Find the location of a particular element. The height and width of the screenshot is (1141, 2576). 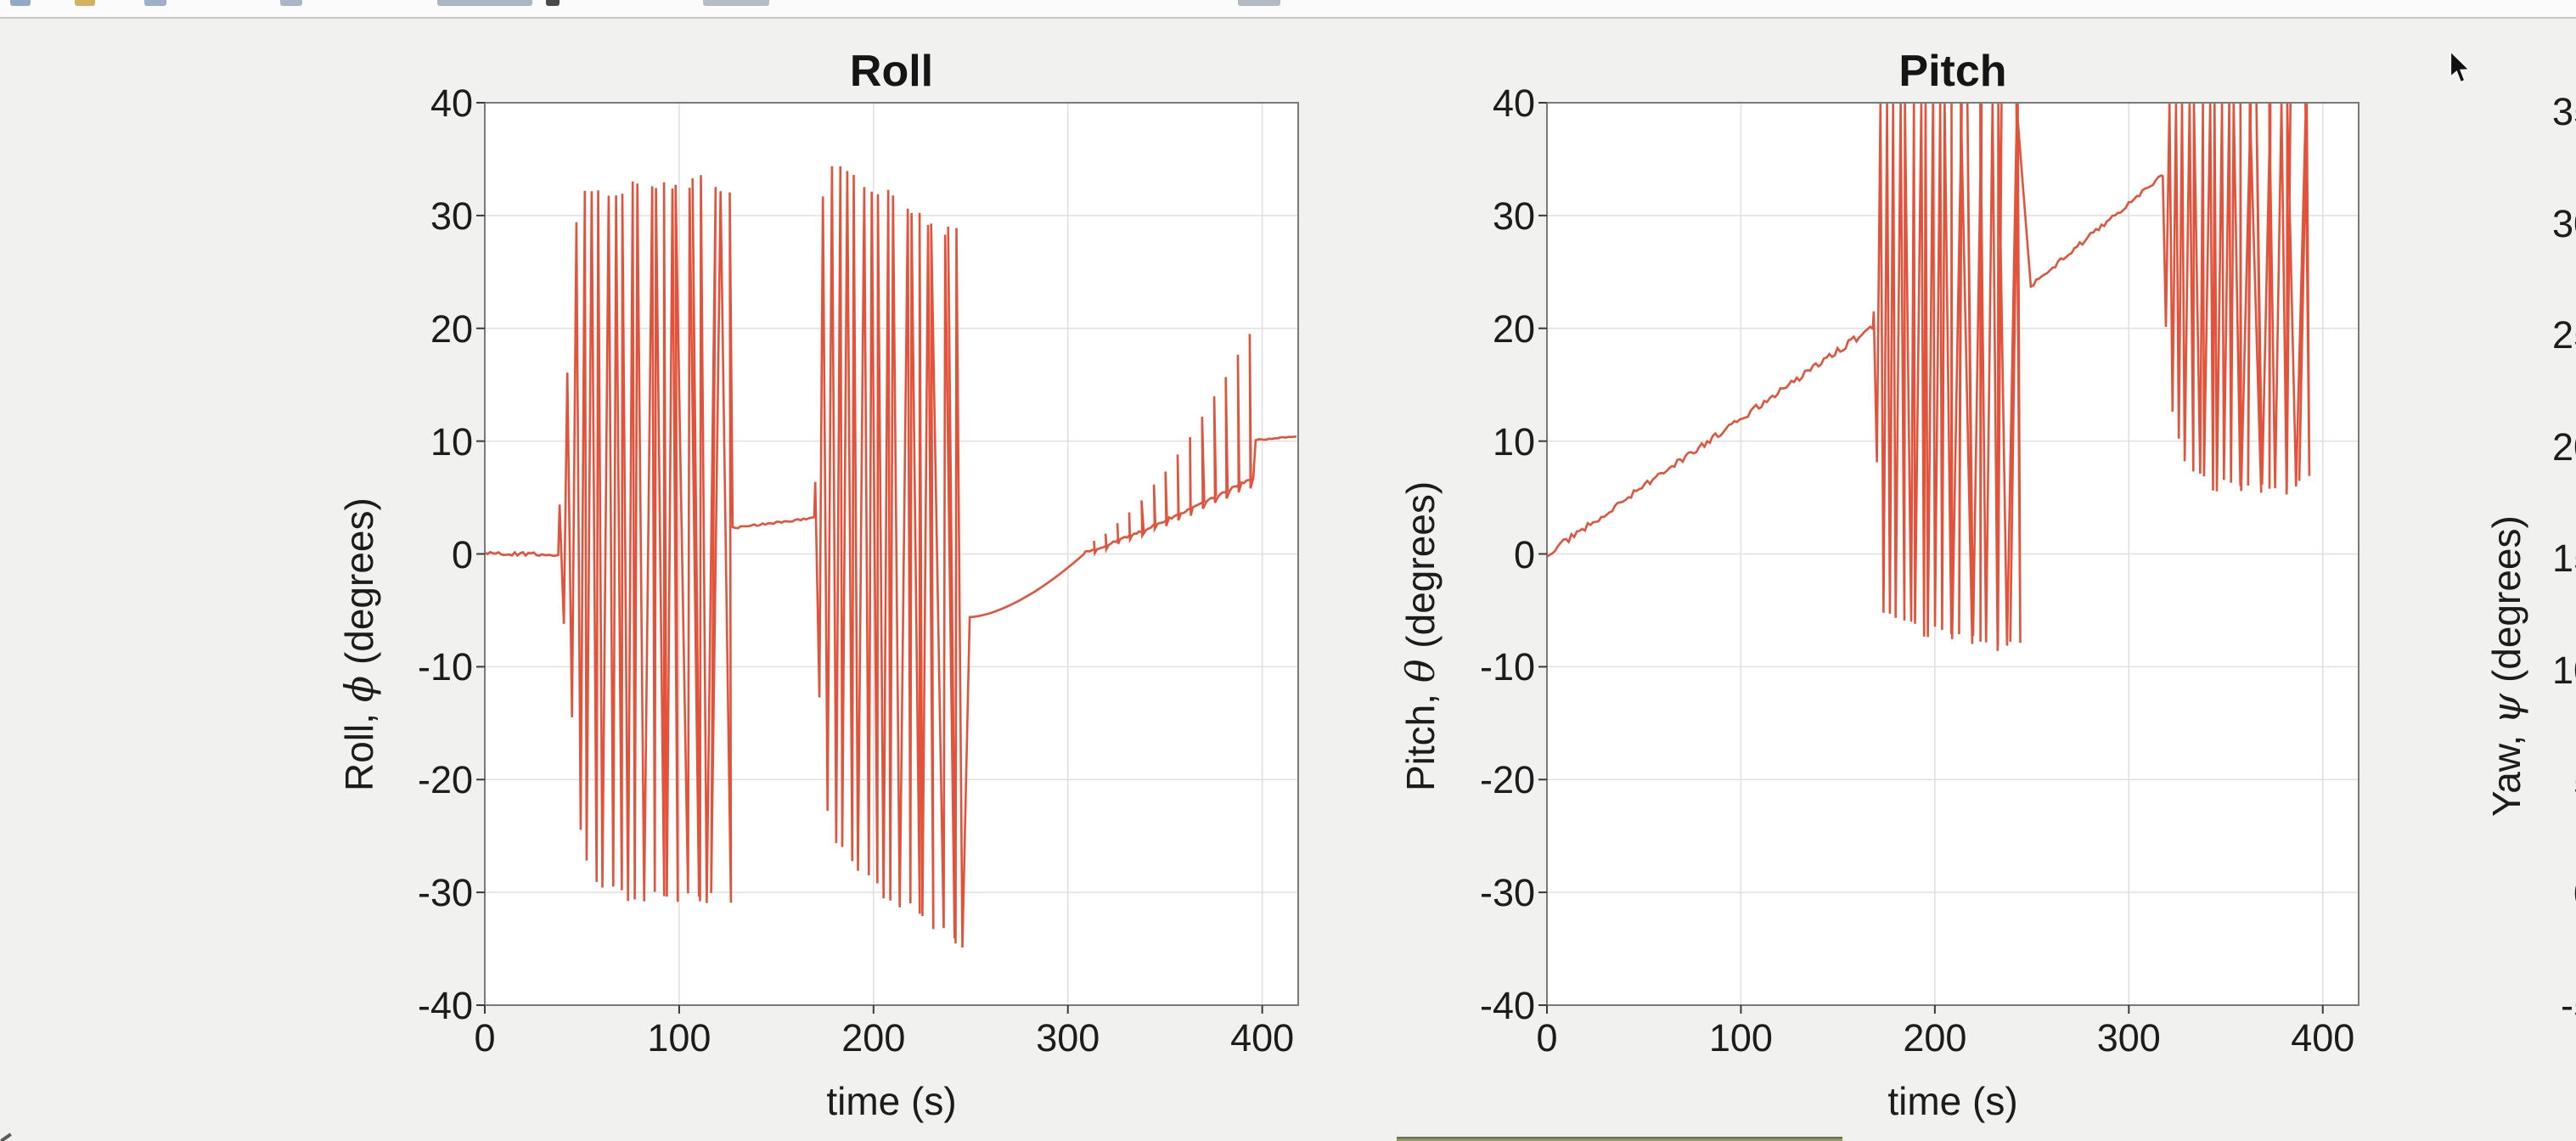

yaw-y-tick-label: 15 is located at coordinates (2563, 559).